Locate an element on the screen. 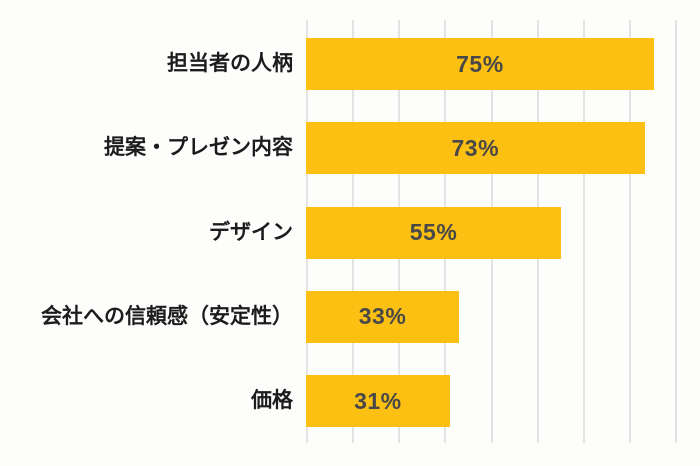  bar-value-label: 73% is located at coordinates (475, 147).